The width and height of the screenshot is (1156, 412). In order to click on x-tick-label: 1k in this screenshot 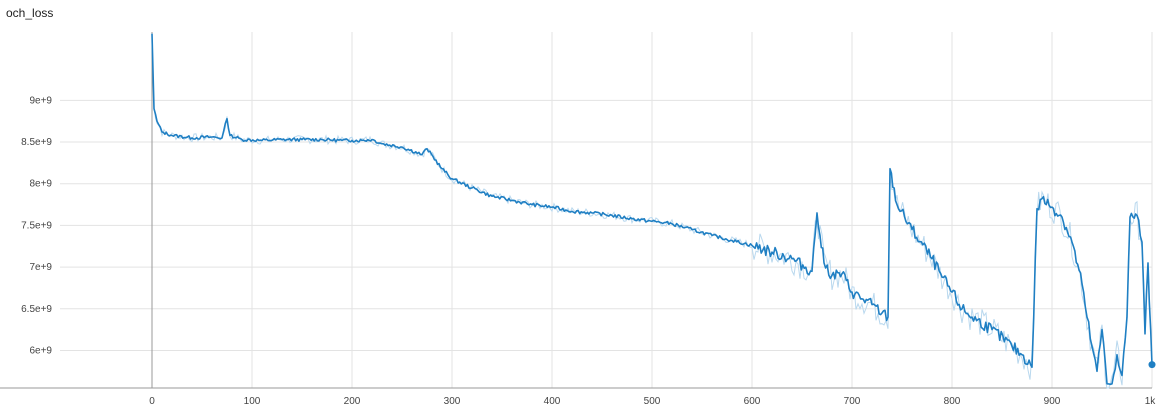, I will do `click(1150, 401)`.